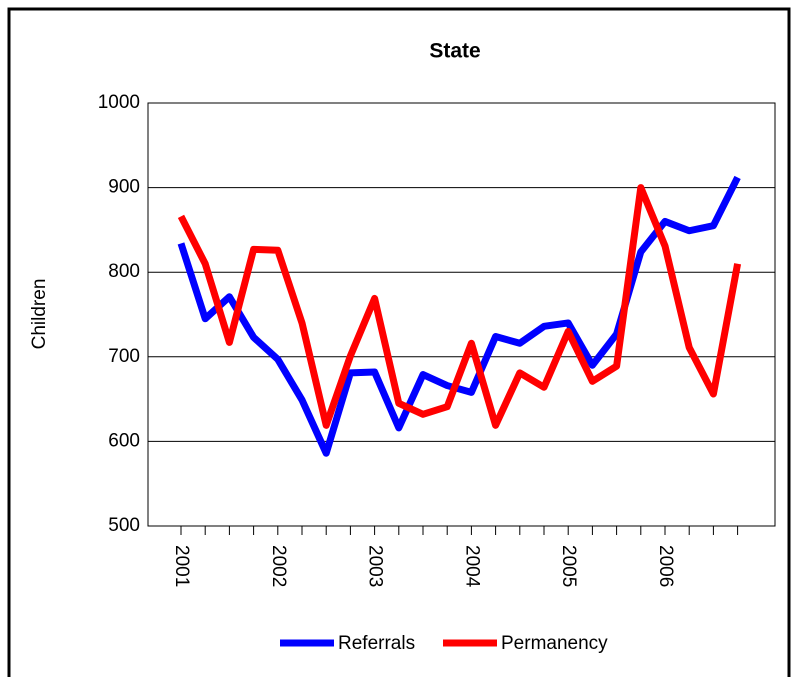 The width and height of the screenshot is (794, 677). I want to click on legend-label: Permanency, so click(554, 643).